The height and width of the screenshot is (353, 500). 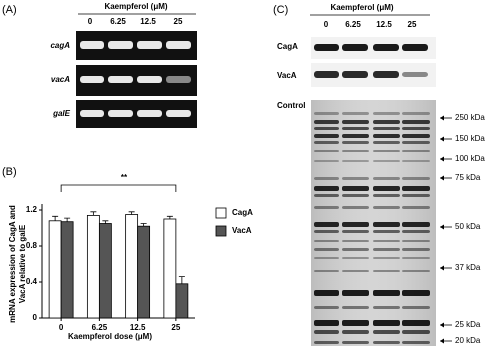 I want to click on panel-label: (C), so click(x=280, y=10).